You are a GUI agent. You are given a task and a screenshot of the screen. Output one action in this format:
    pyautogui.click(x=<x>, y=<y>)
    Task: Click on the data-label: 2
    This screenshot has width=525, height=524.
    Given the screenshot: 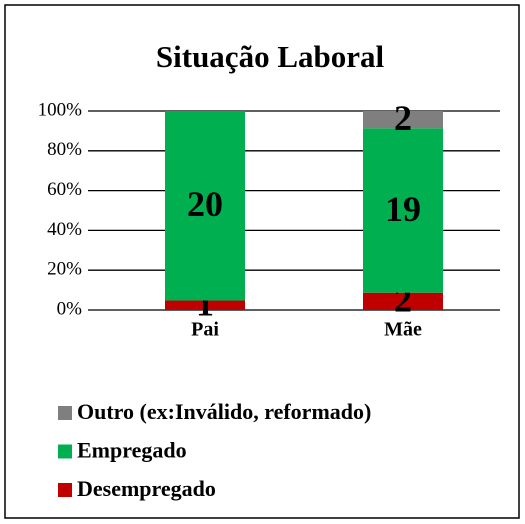 What is the action you would take?
    pyautogui.click(x=403, y=118)
    